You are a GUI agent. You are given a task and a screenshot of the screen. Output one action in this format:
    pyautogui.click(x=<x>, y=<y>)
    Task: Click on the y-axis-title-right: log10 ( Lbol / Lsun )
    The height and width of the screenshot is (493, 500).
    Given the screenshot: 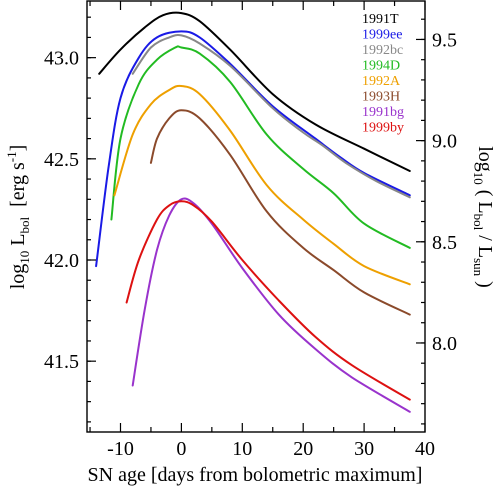 What is the action you would take?
    pyautogui.click(x=483, y=217)
    